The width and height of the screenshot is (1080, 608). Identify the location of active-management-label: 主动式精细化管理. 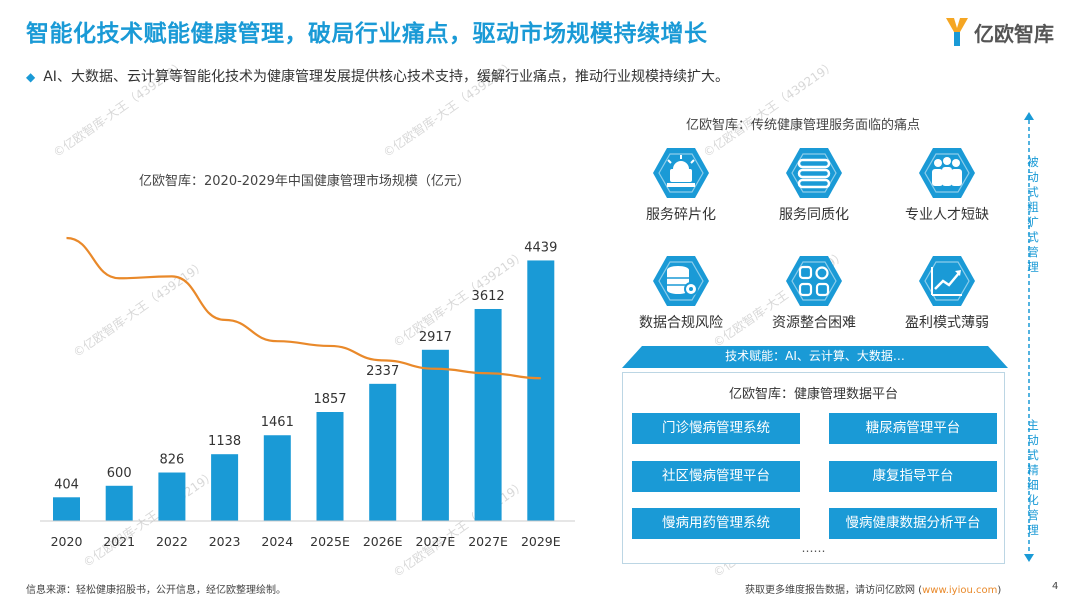
(1033, 477).